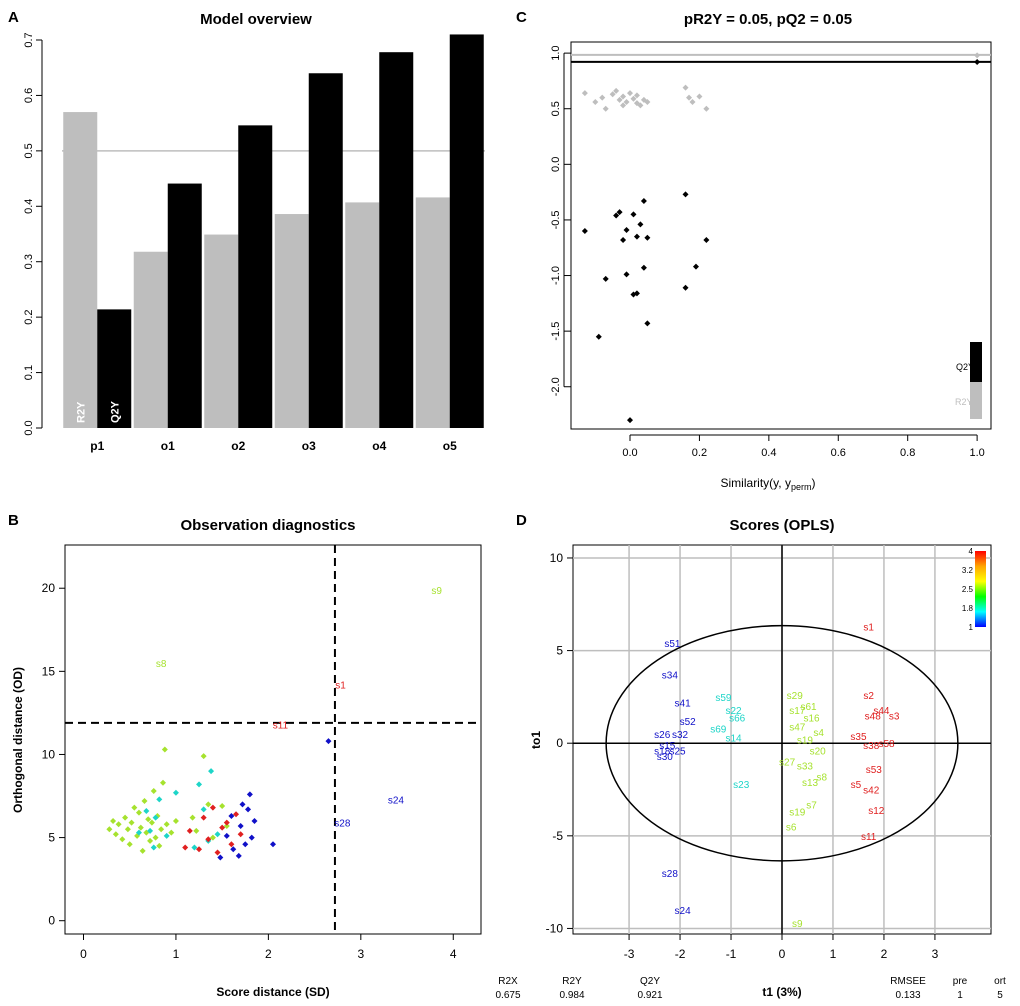  Describe the element at coordinates (571, 995) in the screenshot. I see `summary-value-r2y: 0.984` at that location.